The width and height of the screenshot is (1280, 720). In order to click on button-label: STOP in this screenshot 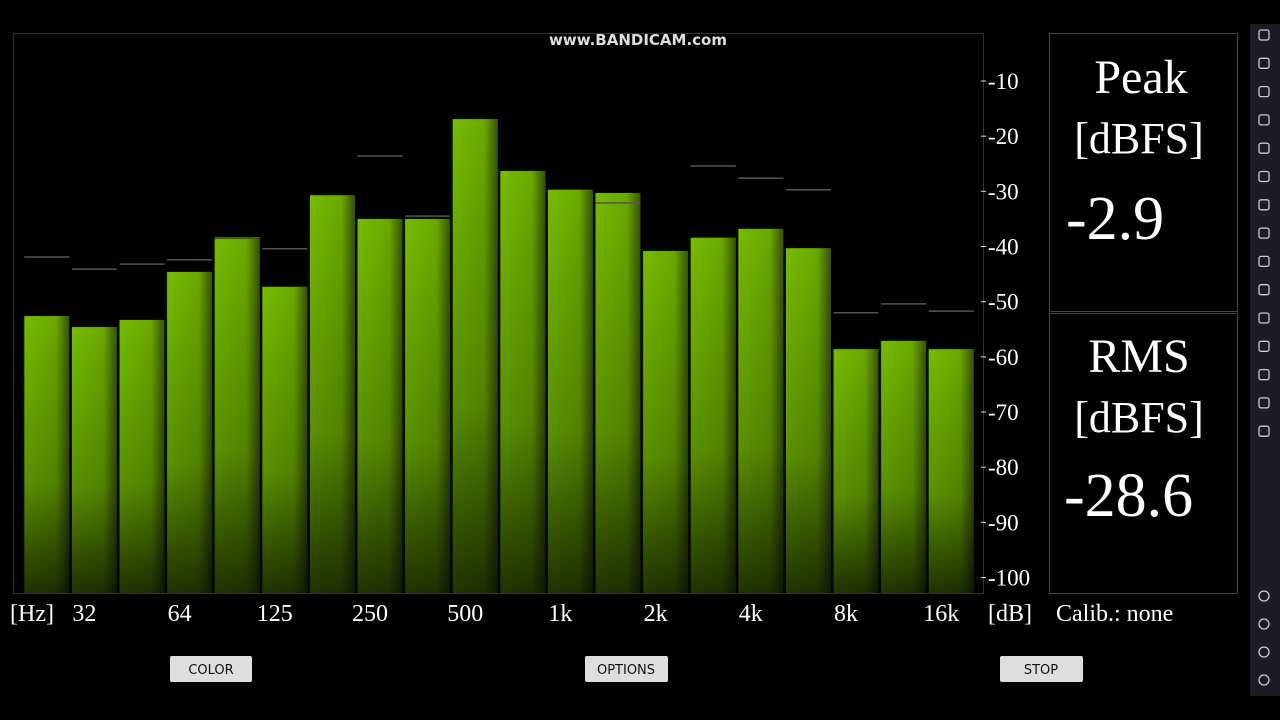, I will do `click(1041, 670)`.